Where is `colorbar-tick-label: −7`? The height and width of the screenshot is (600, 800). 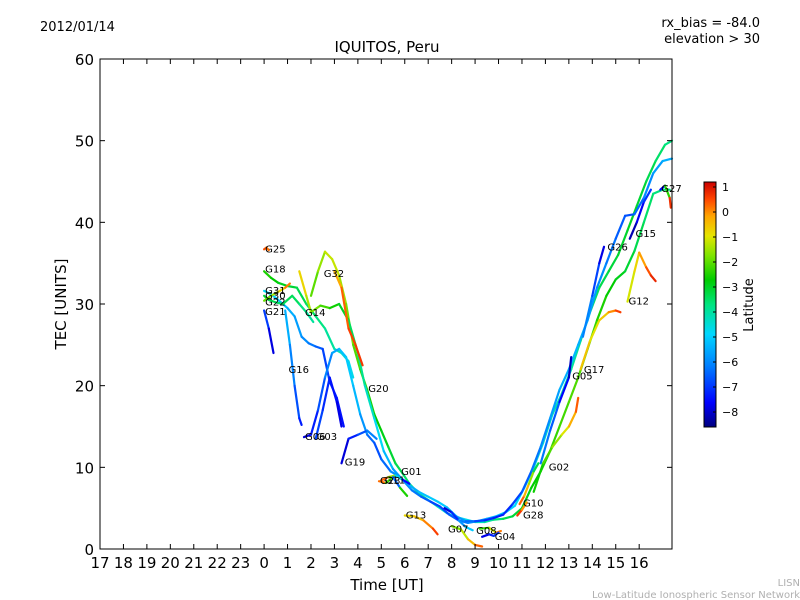
colorbar-tick-label: −7 is located at coordinates (730, 387).